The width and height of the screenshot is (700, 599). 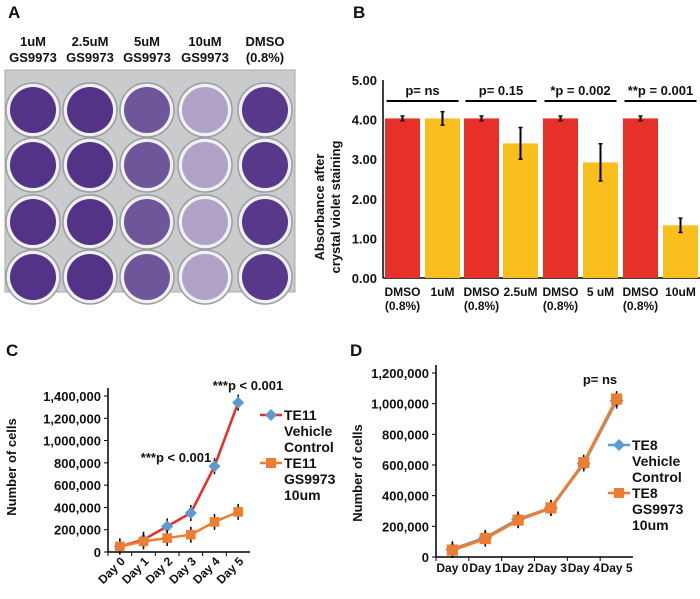 What do you see at coordinates (265, 41) in the screenshot?
I see `plate-column-label: DMSO` at bounding box center [265, 41].